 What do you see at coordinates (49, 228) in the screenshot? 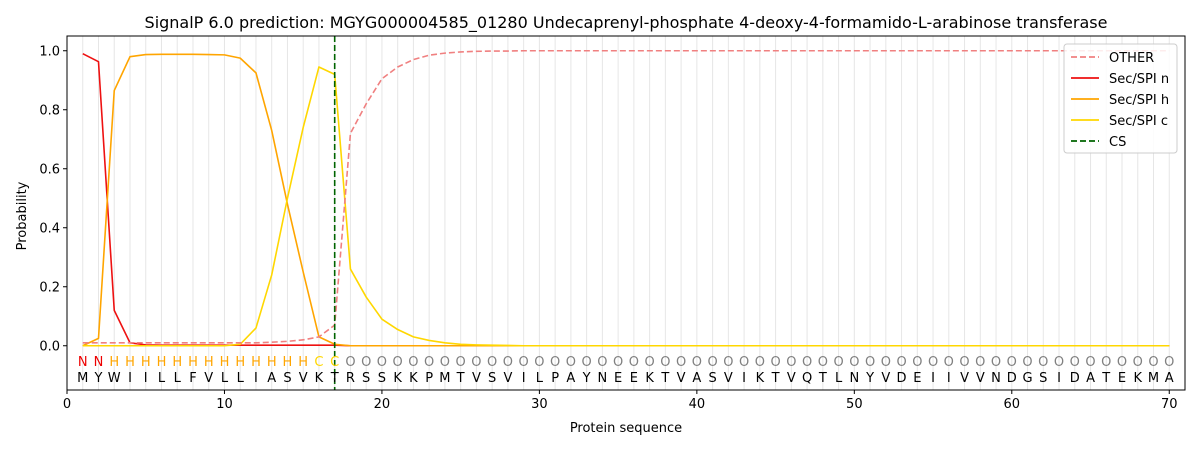
I see `y-tick-label: 0.4` at bounding box center [49, 228].